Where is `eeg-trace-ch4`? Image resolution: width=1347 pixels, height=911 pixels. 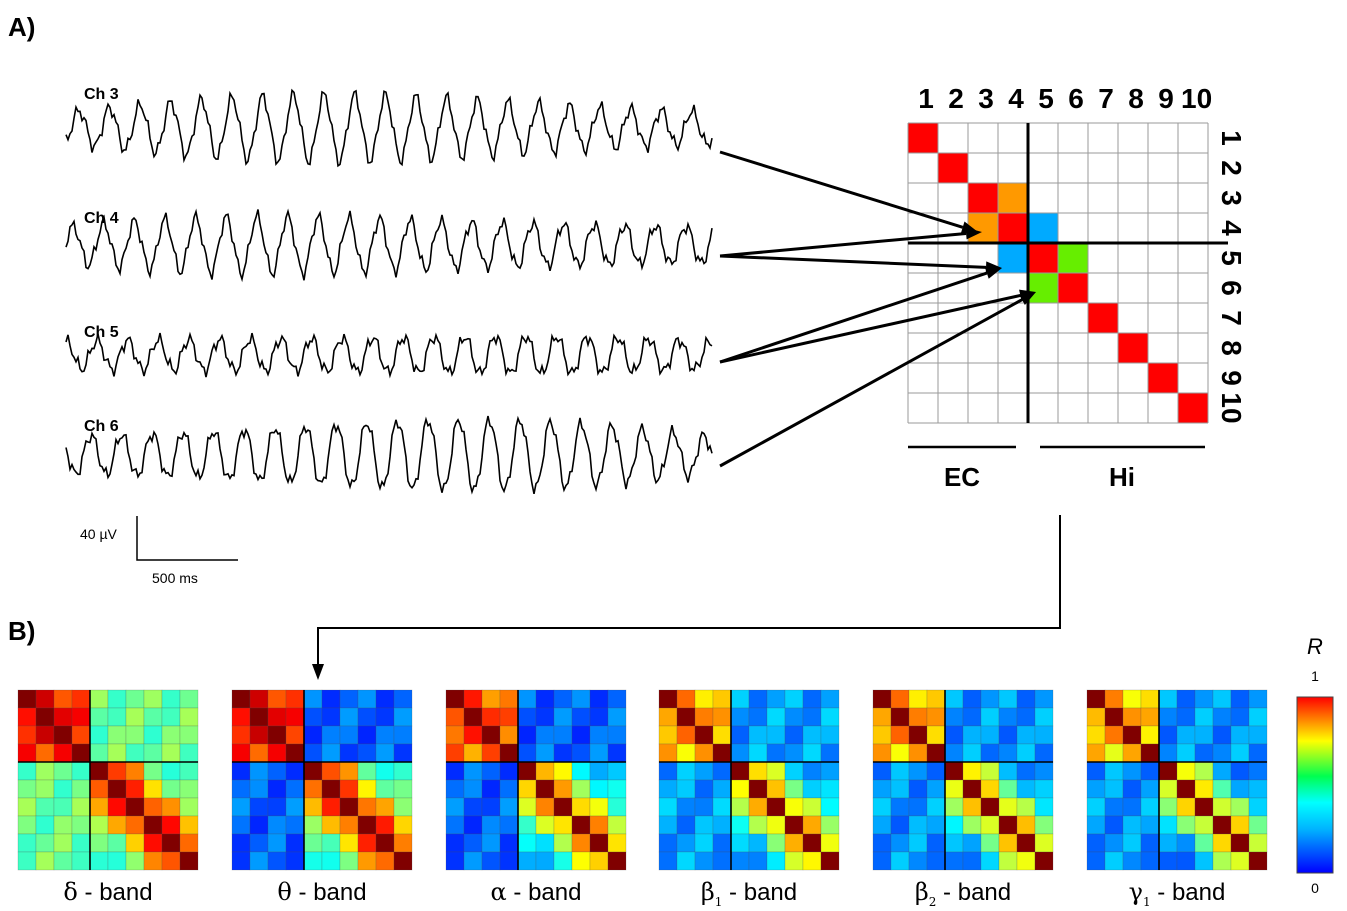
eeg-trace-ch4 is located at coordinates (389, 245).